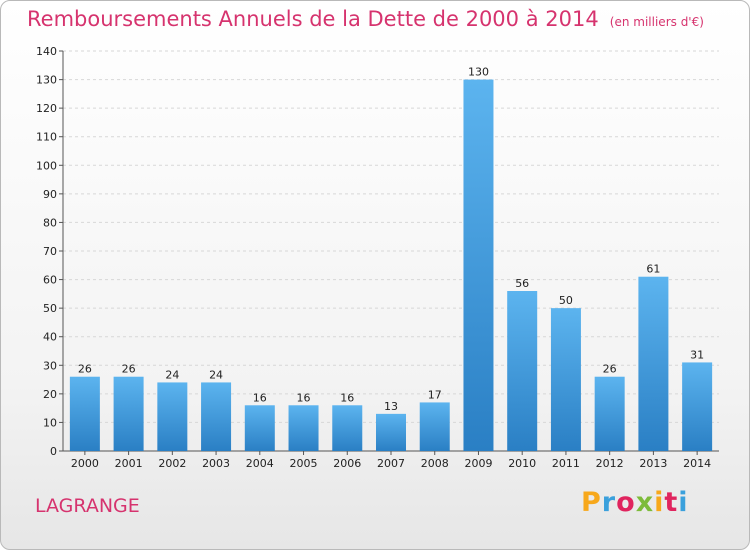 The height and width of the screenshot is (550, 750). I want to click on logo-letter: t, so click(671, 502).